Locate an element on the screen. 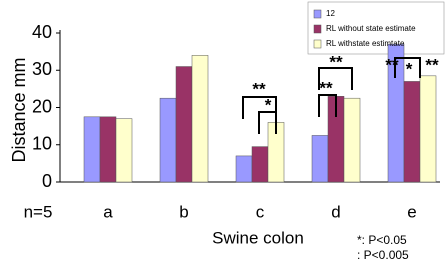  footnote: : P<0.005 is located at coordinates (383, 255).